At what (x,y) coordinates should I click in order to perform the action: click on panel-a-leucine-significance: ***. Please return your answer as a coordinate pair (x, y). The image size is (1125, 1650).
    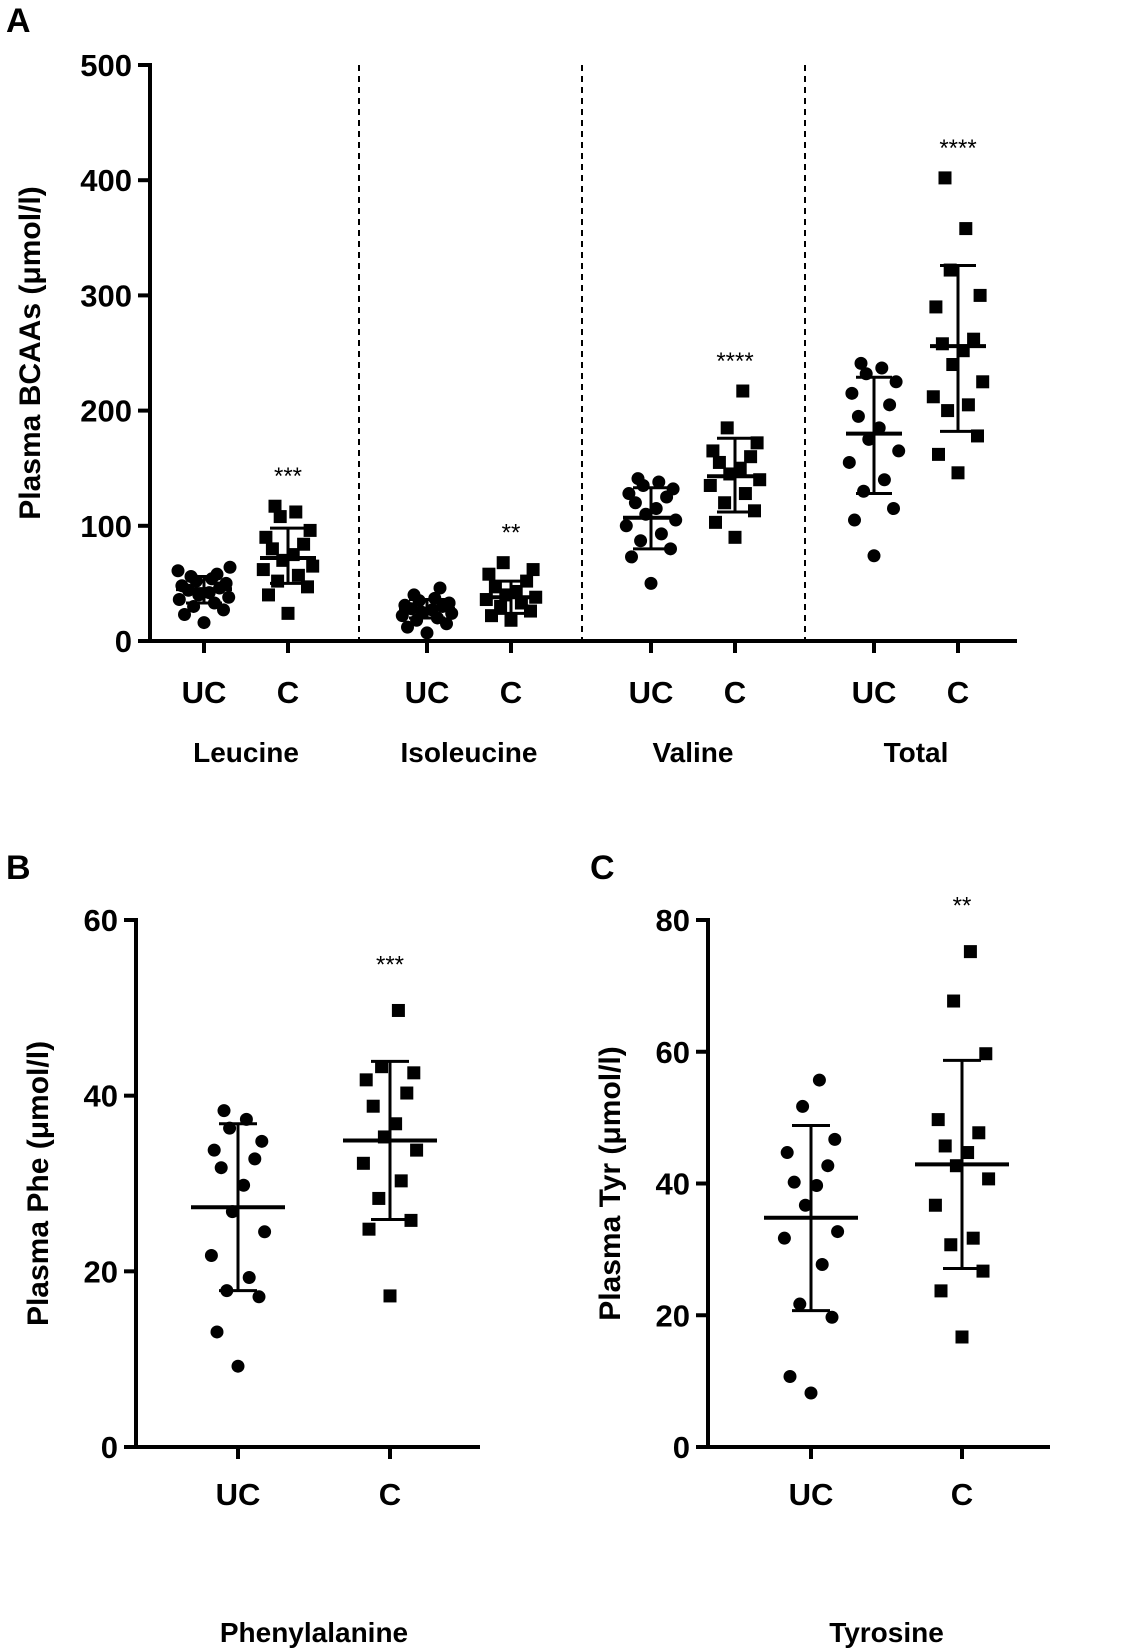
    Looking at the image, I should click on (288, 476).